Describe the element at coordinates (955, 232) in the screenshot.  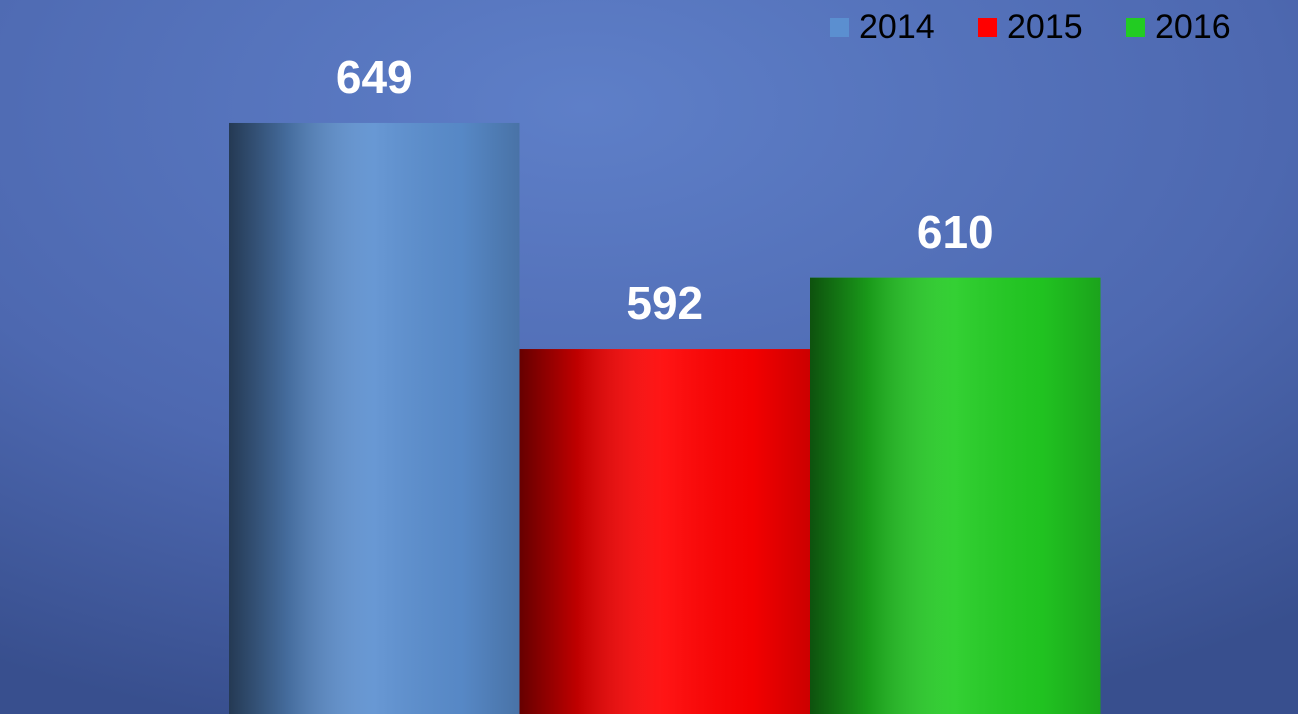
I see `value-label: 610` at that location.